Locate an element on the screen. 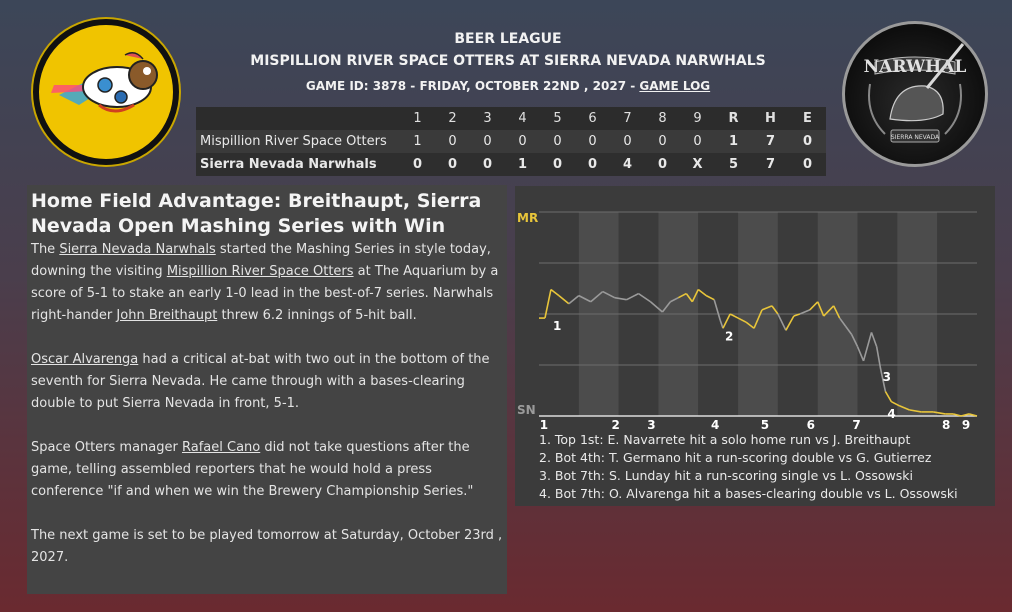  line-score-home-row: Sierra Nevada Narwhals 0 0 0 1 0 0 4 0 X 5 7 0 is located at coordinates (511, 164).